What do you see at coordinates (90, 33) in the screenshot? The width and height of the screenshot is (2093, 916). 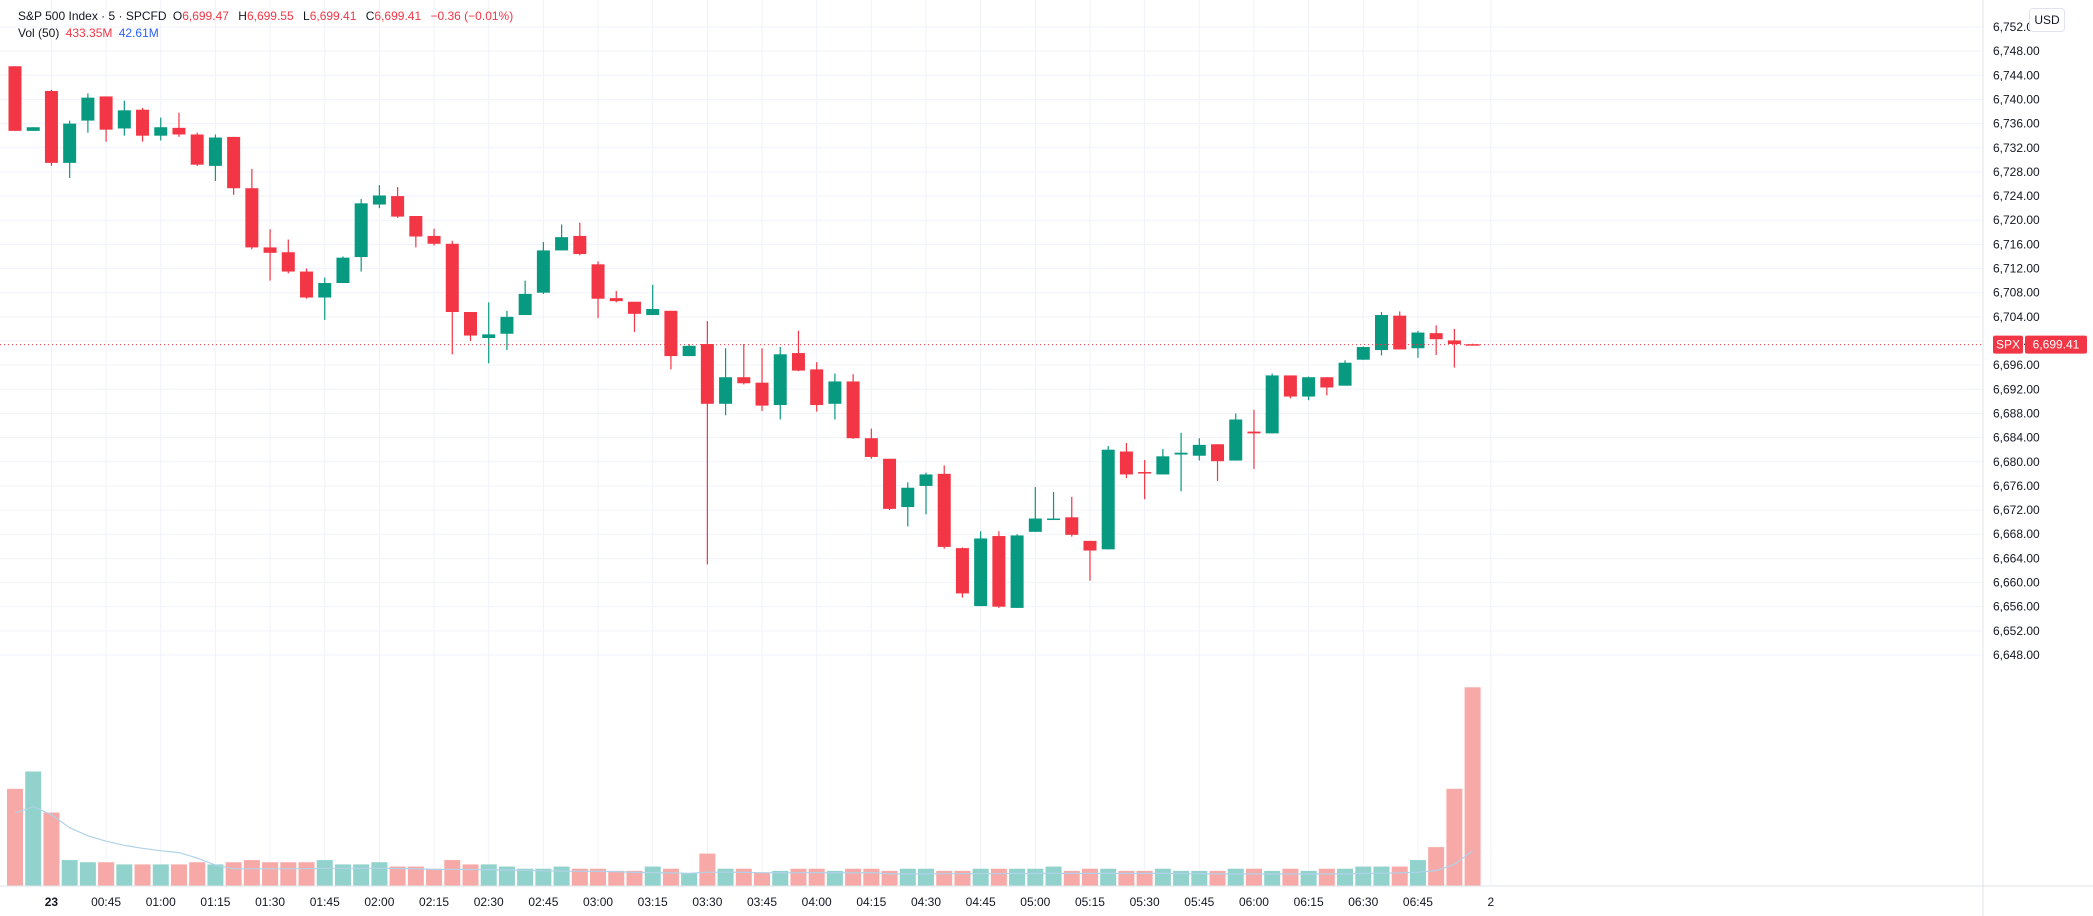 I see `volume-legend: Vol (50) 433.35M 42.61M` at bounding box center [90, 33].